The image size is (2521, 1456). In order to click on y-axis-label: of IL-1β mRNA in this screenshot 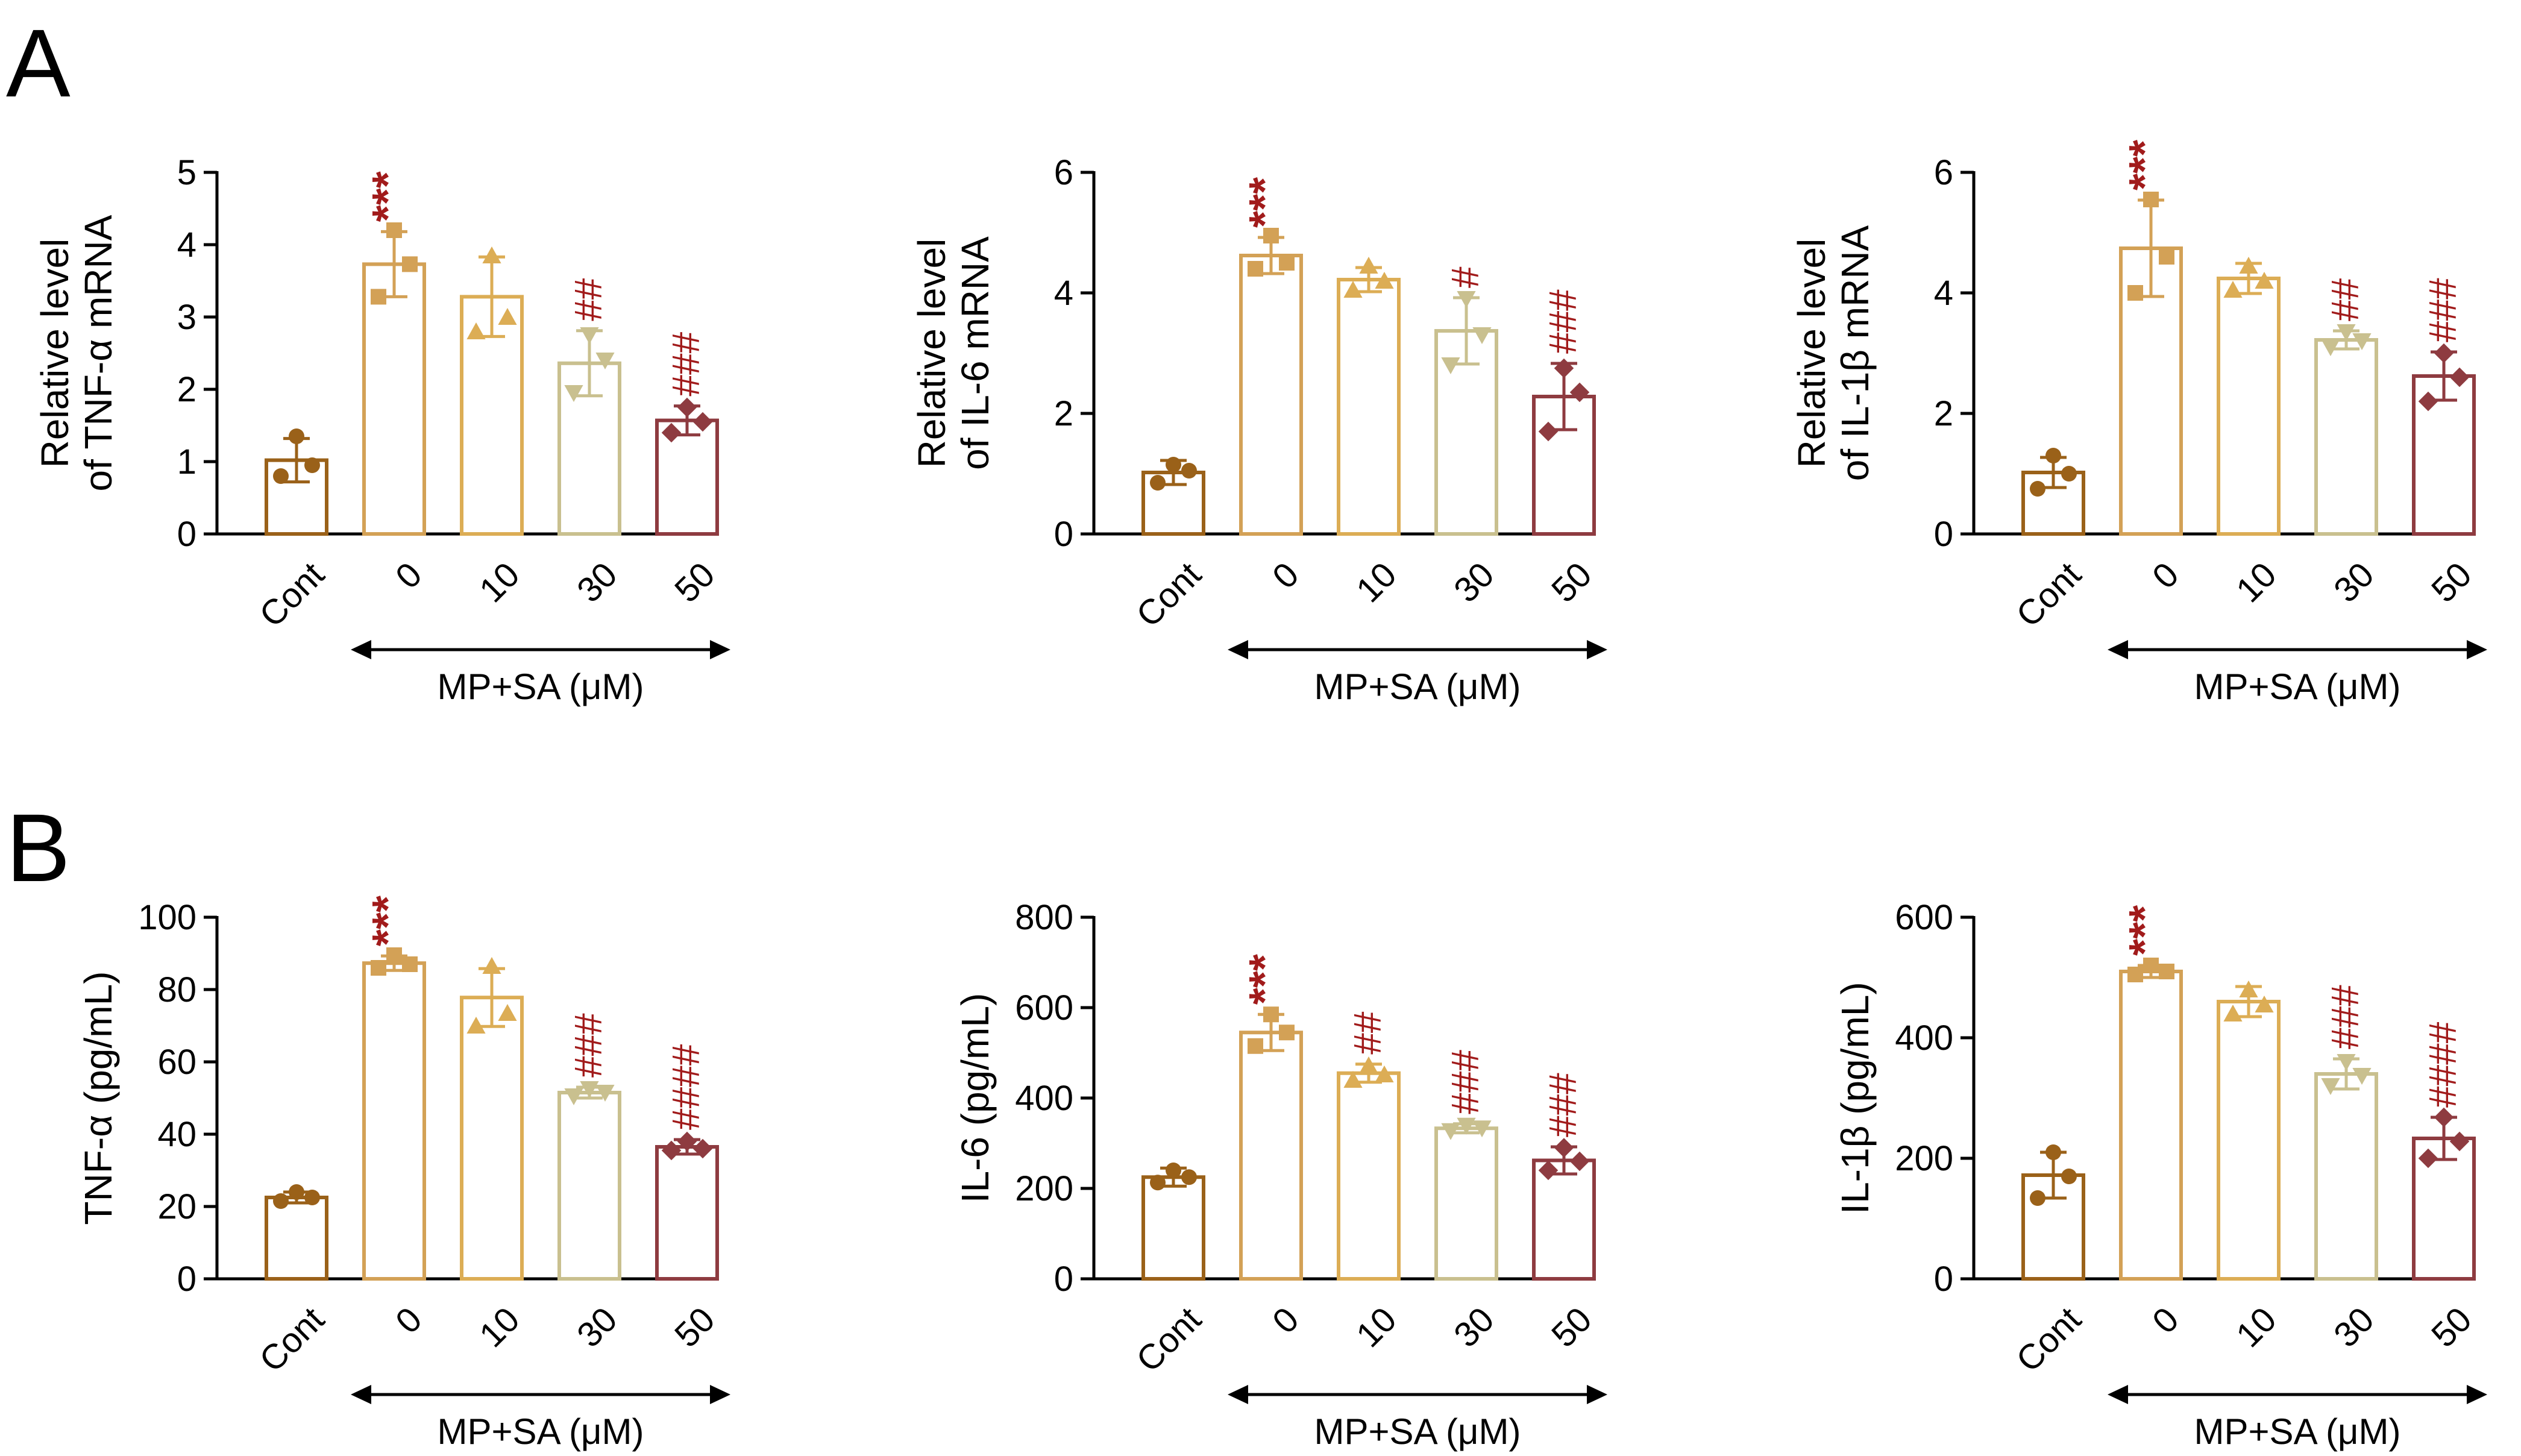, I will do `click(1855, 353)`.